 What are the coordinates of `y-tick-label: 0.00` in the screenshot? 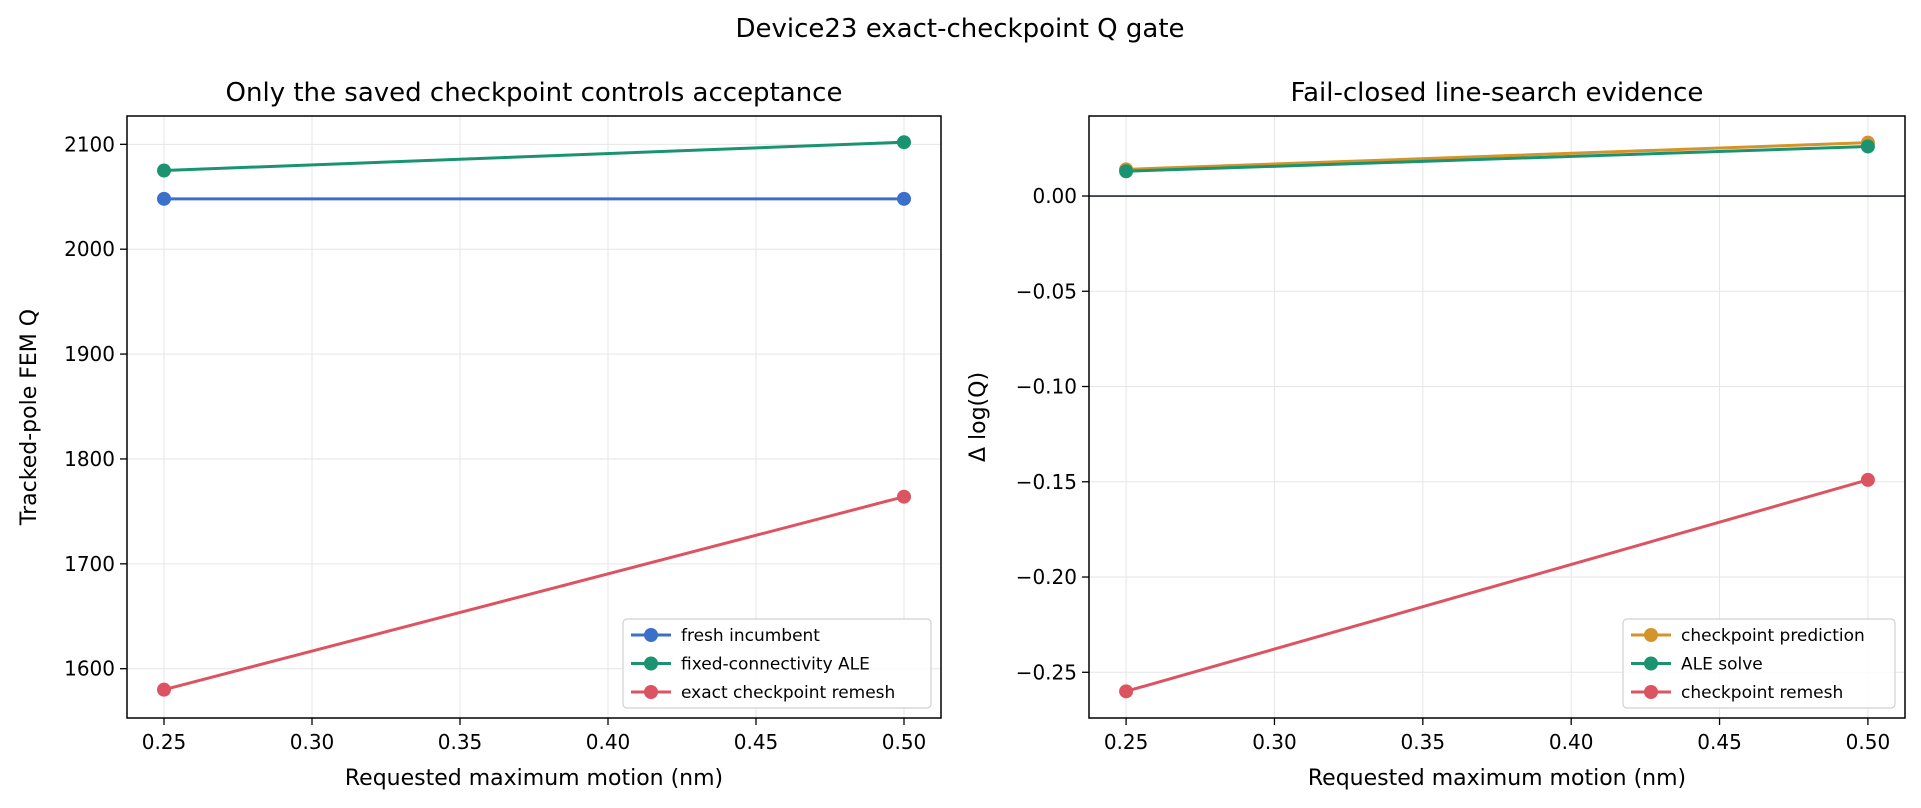 It's located at (1054, 196).